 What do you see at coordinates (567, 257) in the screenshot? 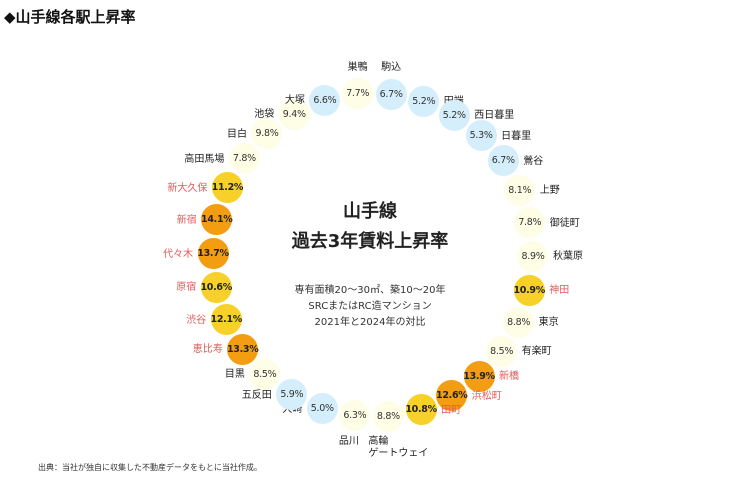
I see `station-name-label: 秋葉原` at bounding box center [567, 257].